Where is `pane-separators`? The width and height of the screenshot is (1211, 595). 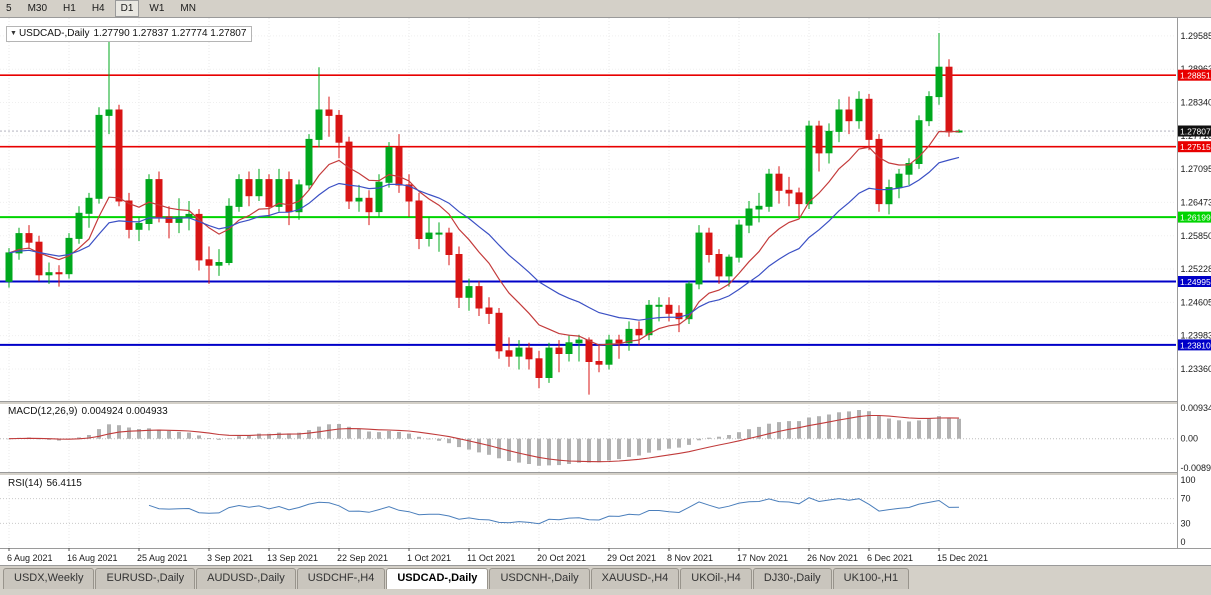 pane-separators is located at coordinates (605, 438).